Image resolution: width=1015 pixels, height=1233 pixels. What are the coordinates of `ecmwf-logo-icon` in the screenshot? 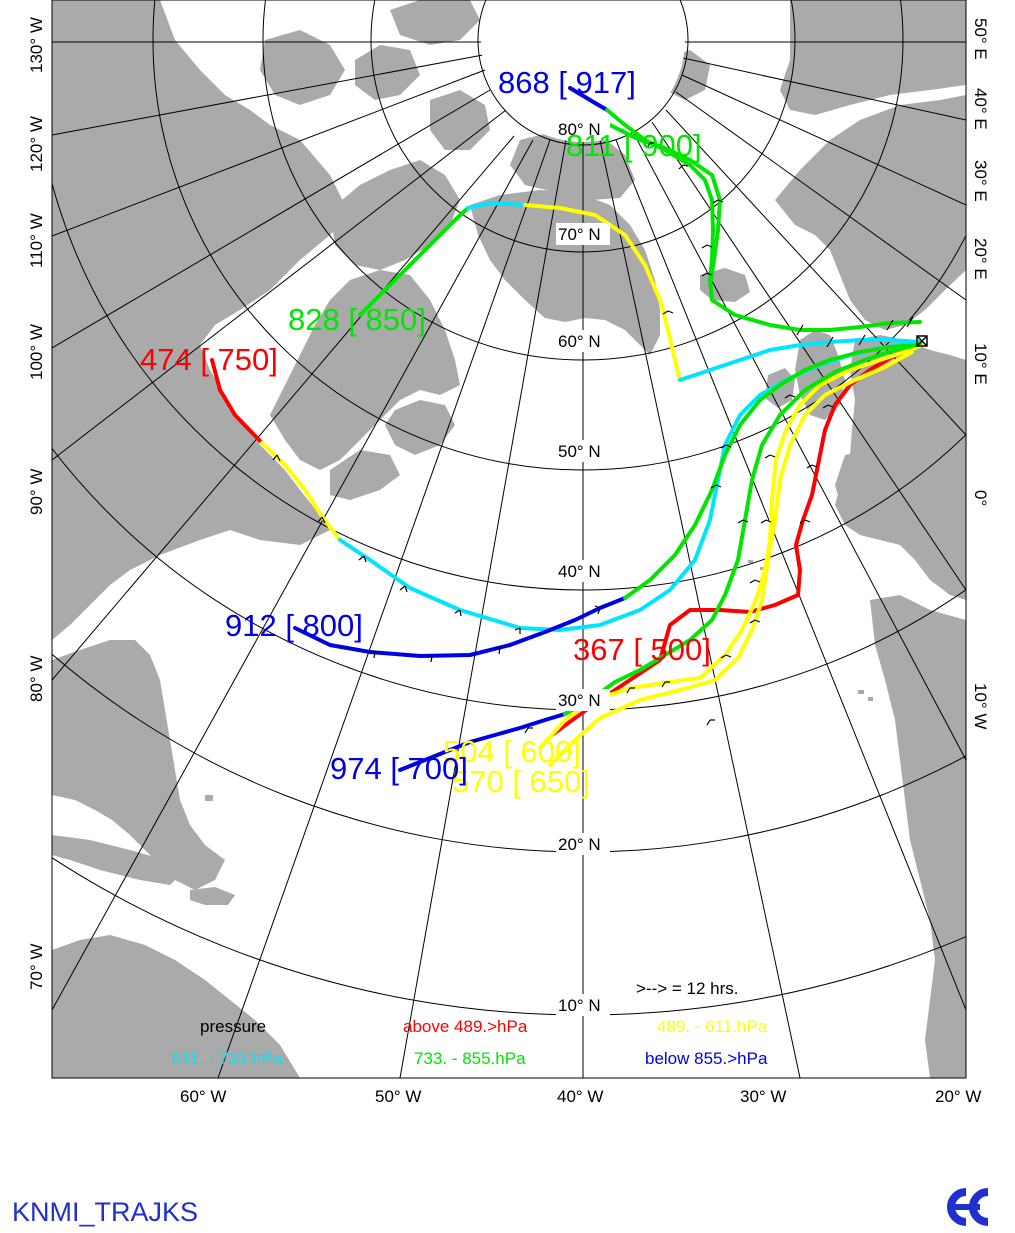 It's located at (968, 1207).